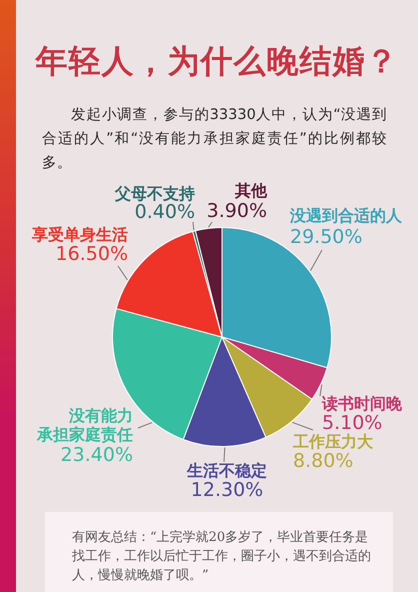 This screenshot has height=592, width=418. I want to click on data-label: 3.90%, so click(236, 211).